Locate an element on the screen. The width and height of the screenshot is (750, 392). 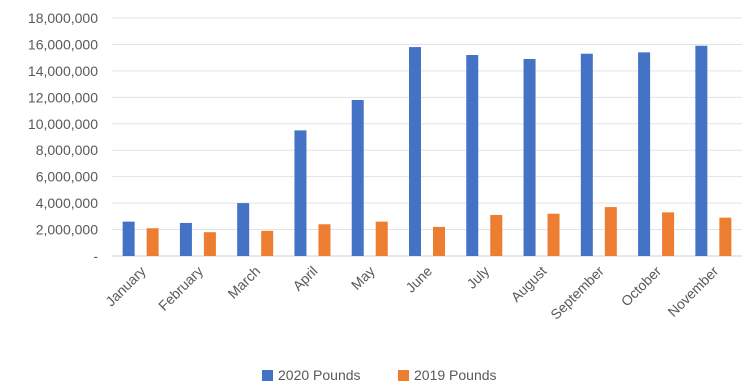
y-tick-label: 18,000,000 is located at coordinates (63, 18).